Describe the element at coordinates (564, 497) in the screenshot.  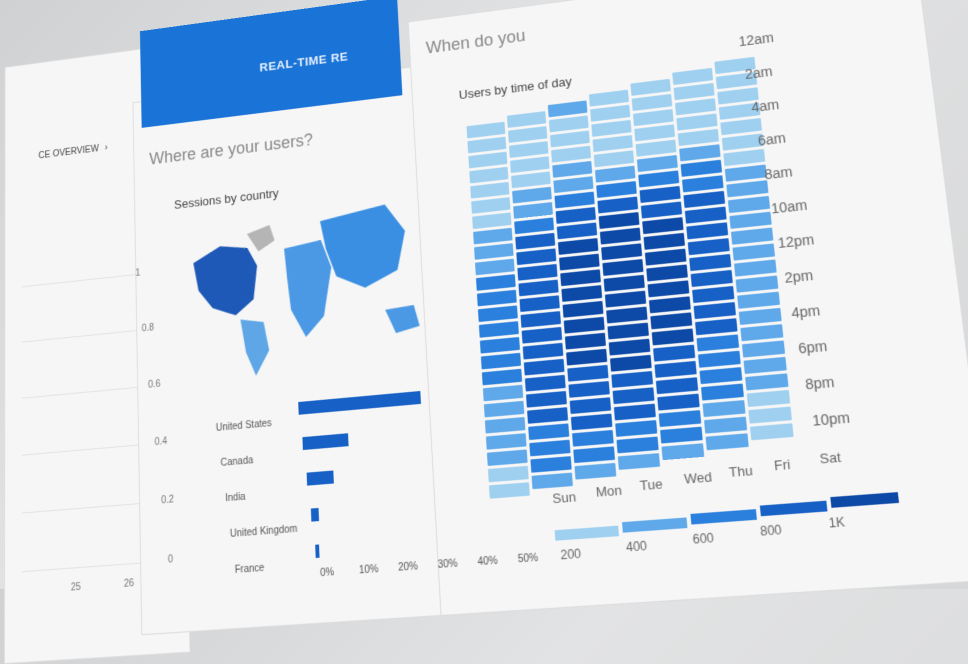
I see `day-label: Sun` at that location.